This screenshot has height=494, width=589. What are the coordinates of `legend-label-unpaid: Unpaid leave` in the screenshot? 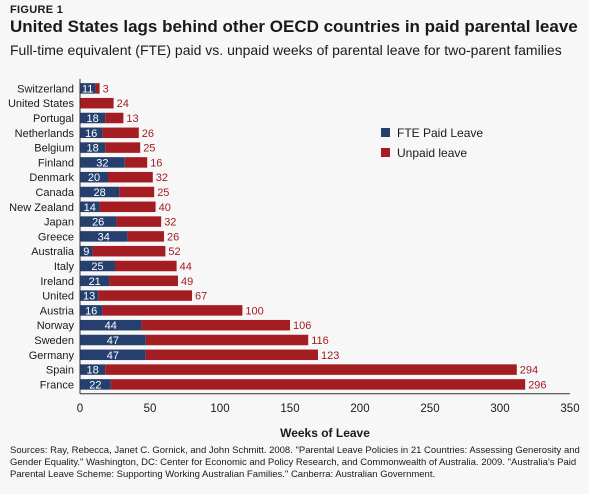 It's located at (432, 153).